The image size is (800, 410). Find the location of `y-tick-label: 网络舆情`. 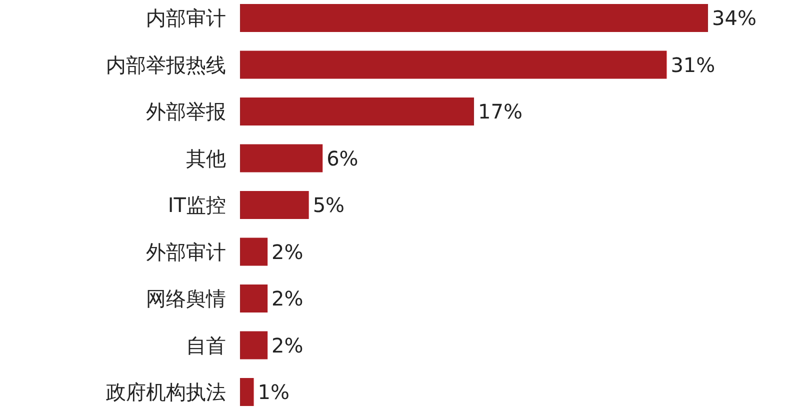

y-tick-label: 网络舆情 is located at coordinates (186, 298).